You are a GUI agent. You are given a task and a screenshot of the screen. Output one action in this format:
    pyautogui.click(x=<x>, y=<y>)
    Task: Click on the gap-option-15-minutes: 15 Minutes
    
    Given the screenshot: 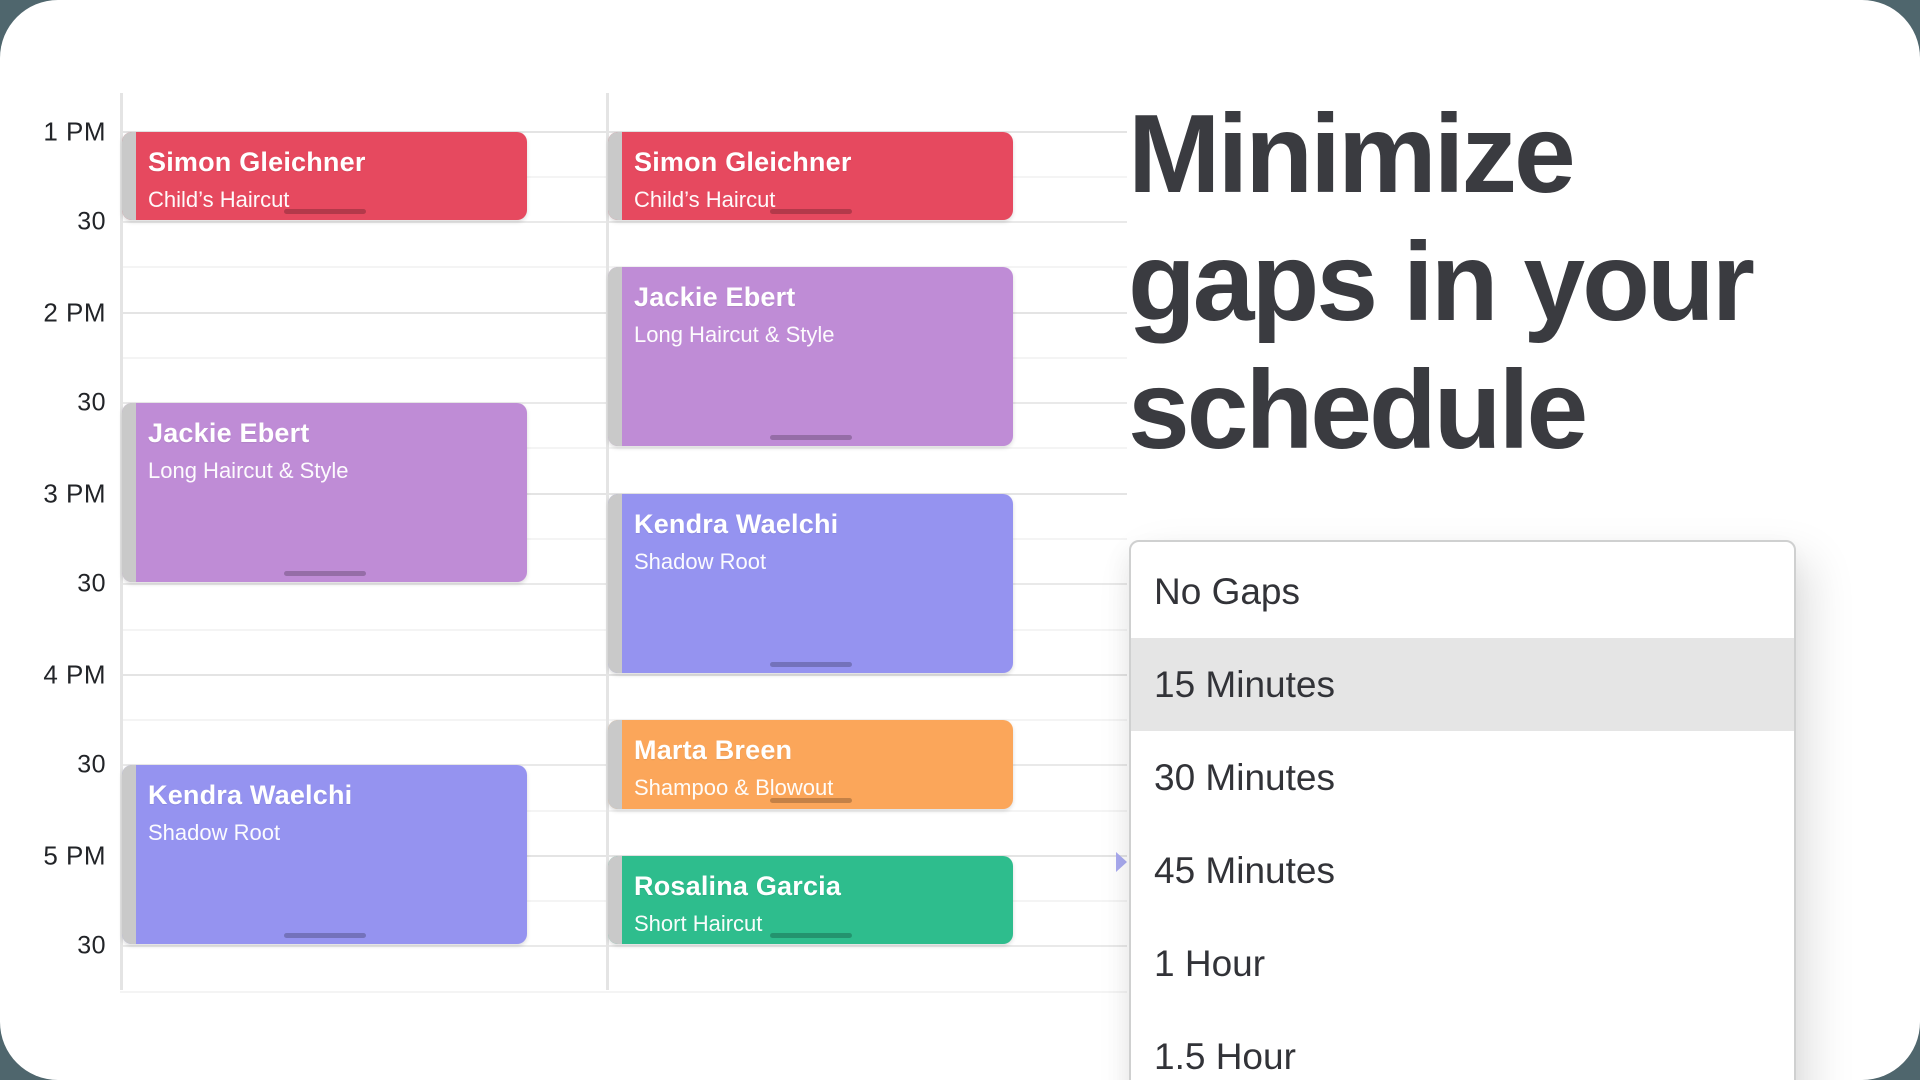 What is the action you would take?
    pyautogui.click(x=1462, y=684)
    